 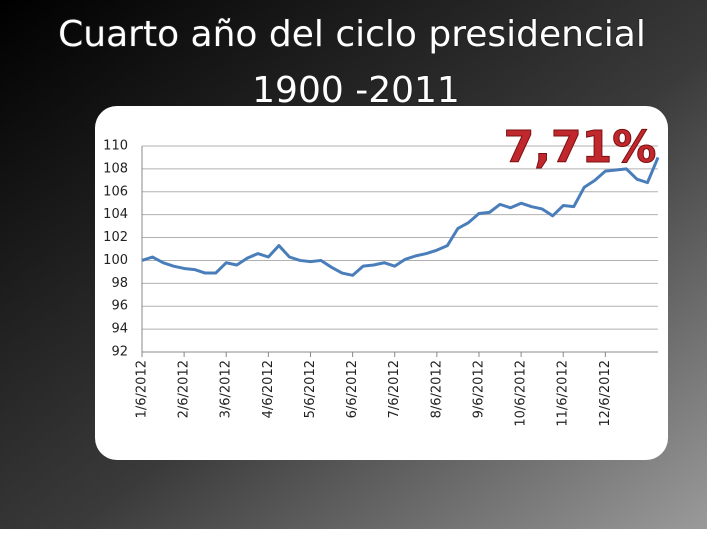 I want to click on y-tick-label: 100, so click(x=115, y=260).